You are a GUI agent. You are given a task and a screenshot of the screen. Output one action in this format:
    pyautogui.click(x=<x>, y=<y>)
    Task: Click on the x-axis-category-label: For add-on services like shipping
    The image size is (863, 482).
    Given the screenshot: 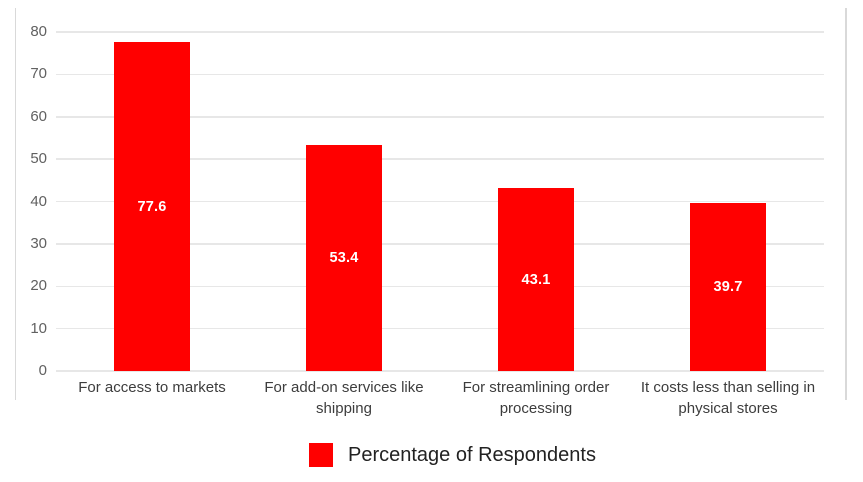 What is the action you would take?
    pyautogui.click(x=344, y=398)
    